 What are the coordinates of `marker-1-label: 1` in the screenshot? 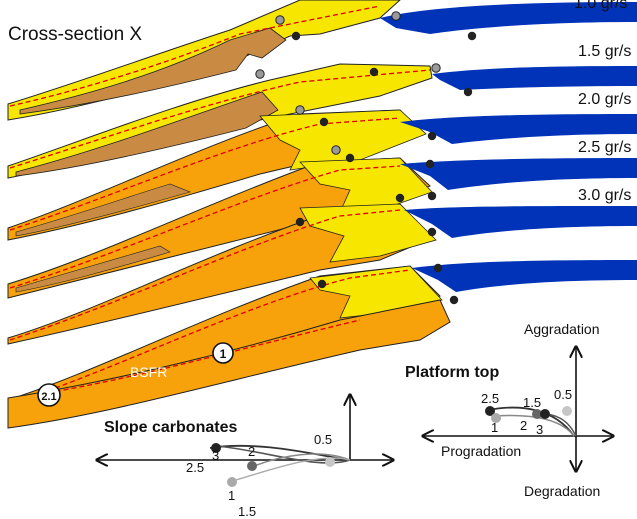 It's located at (223, 354).